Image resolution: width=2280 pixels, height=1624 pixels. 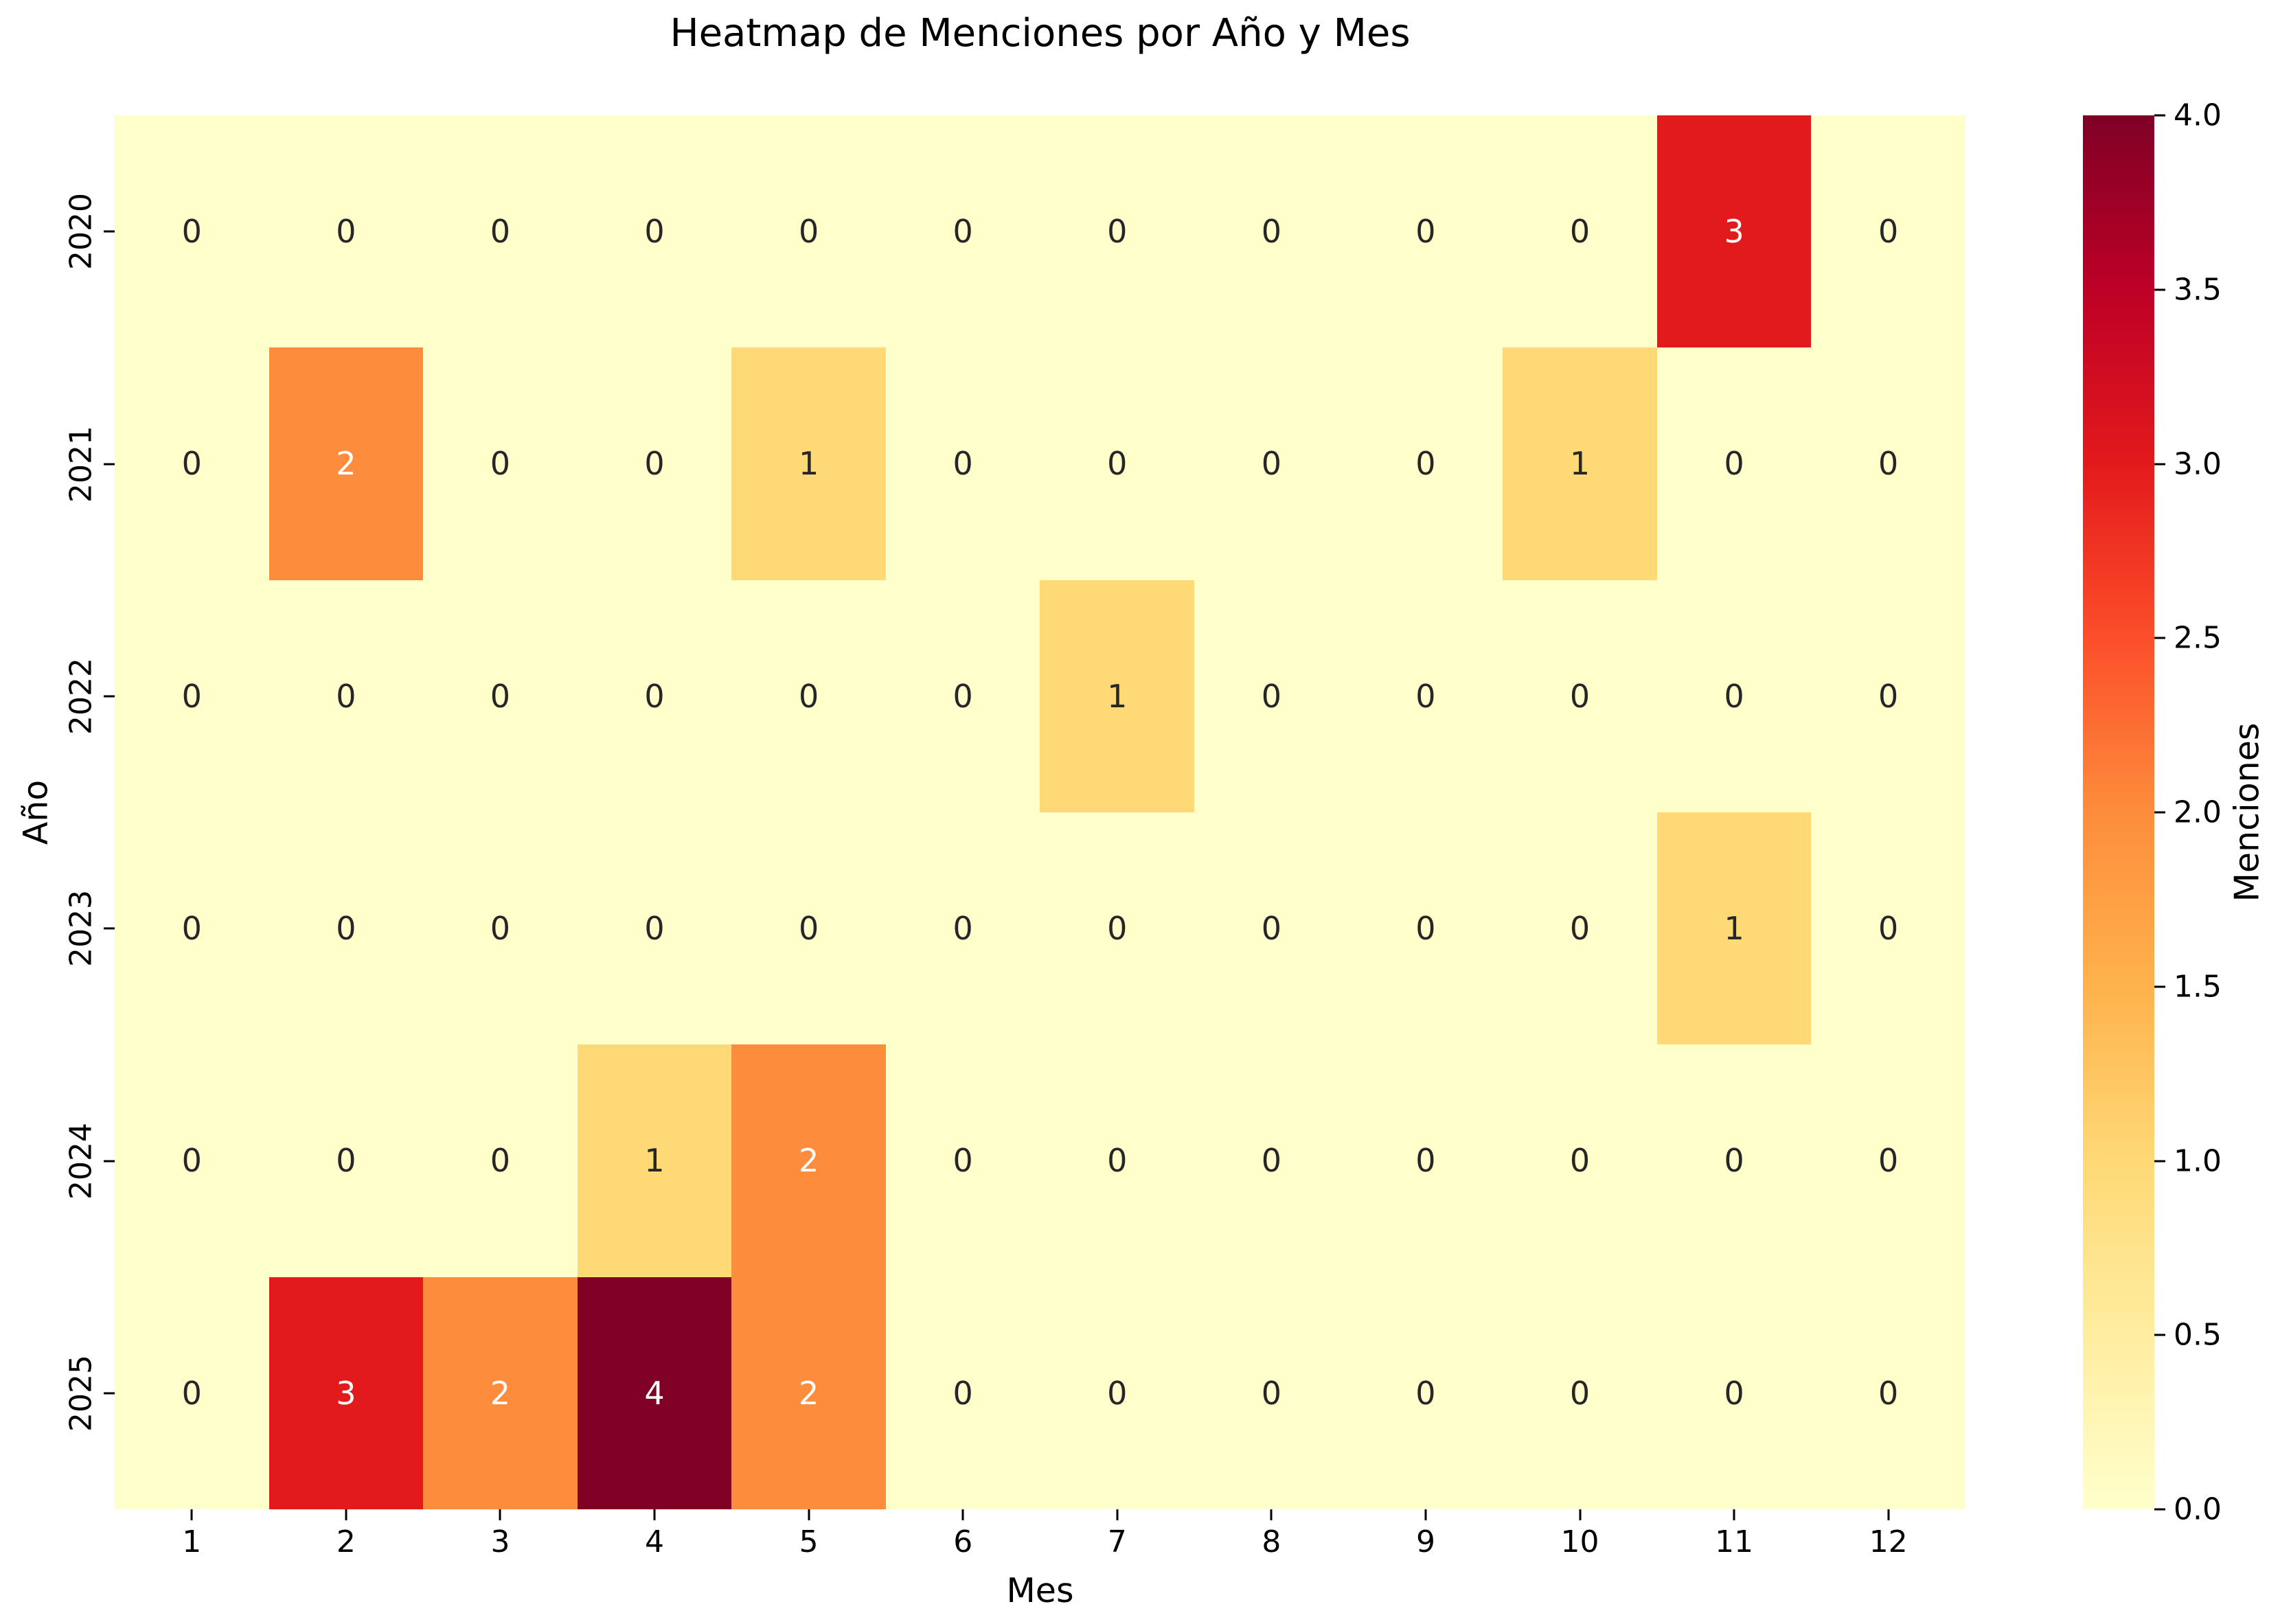 What do you see at coordinates (2198, 638) in the screenshot?
I see `colorbar-tick-label: 2.5` at bounding box center [2198, 638].